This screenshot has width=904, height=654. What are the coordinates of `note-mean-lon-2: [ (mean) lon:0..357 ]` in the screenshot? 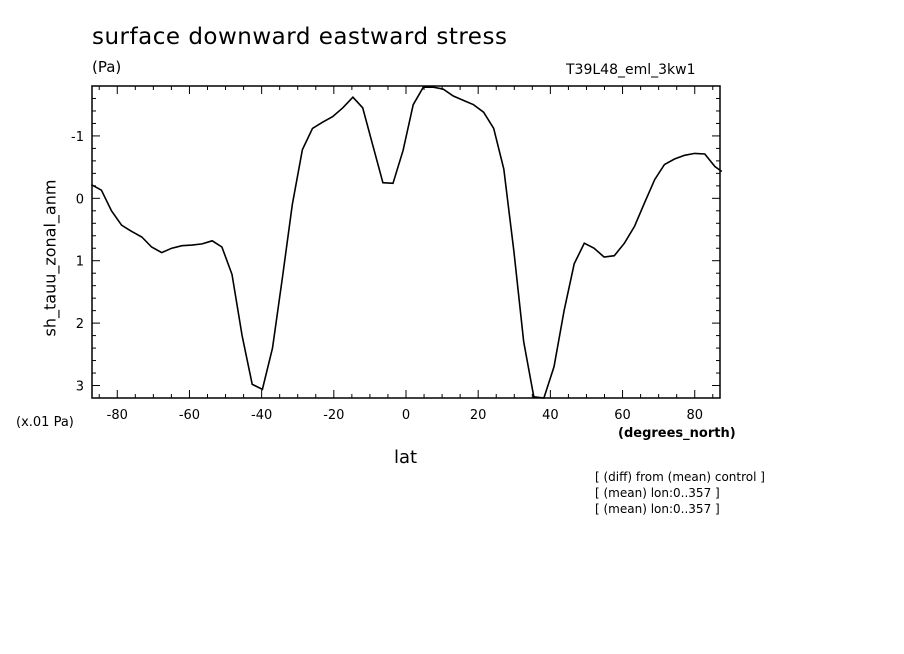 It's located at (657, 509).